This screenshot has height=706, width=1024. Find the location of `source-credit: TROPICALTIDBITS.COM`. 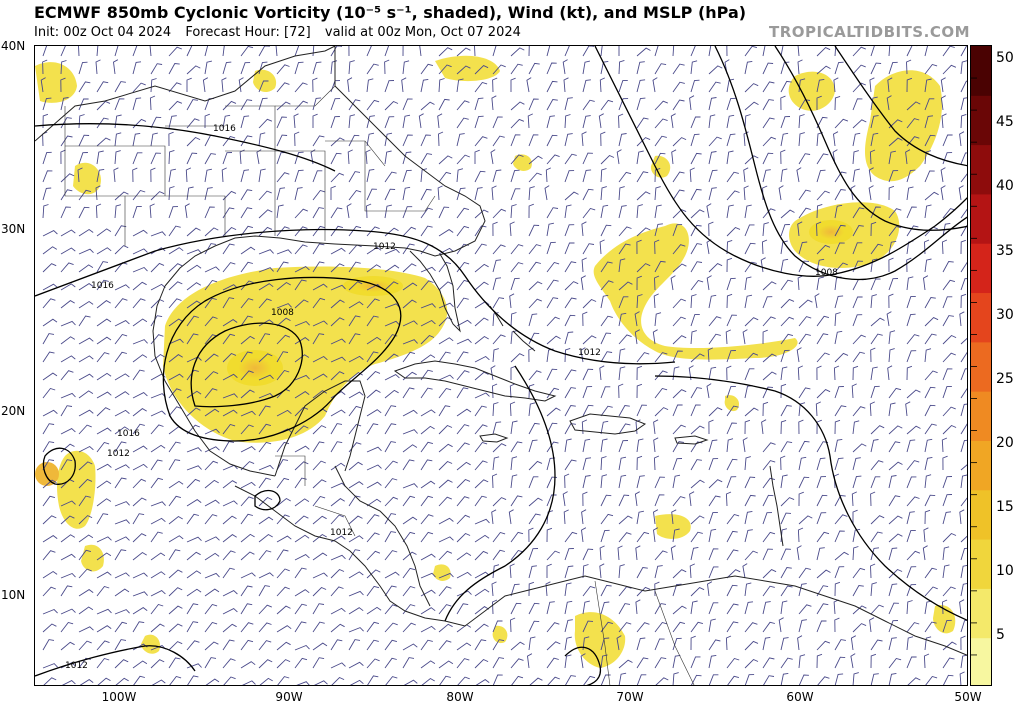

source-credit: TROPICALTIDBITS.COM is located at coordinates (869, 32).